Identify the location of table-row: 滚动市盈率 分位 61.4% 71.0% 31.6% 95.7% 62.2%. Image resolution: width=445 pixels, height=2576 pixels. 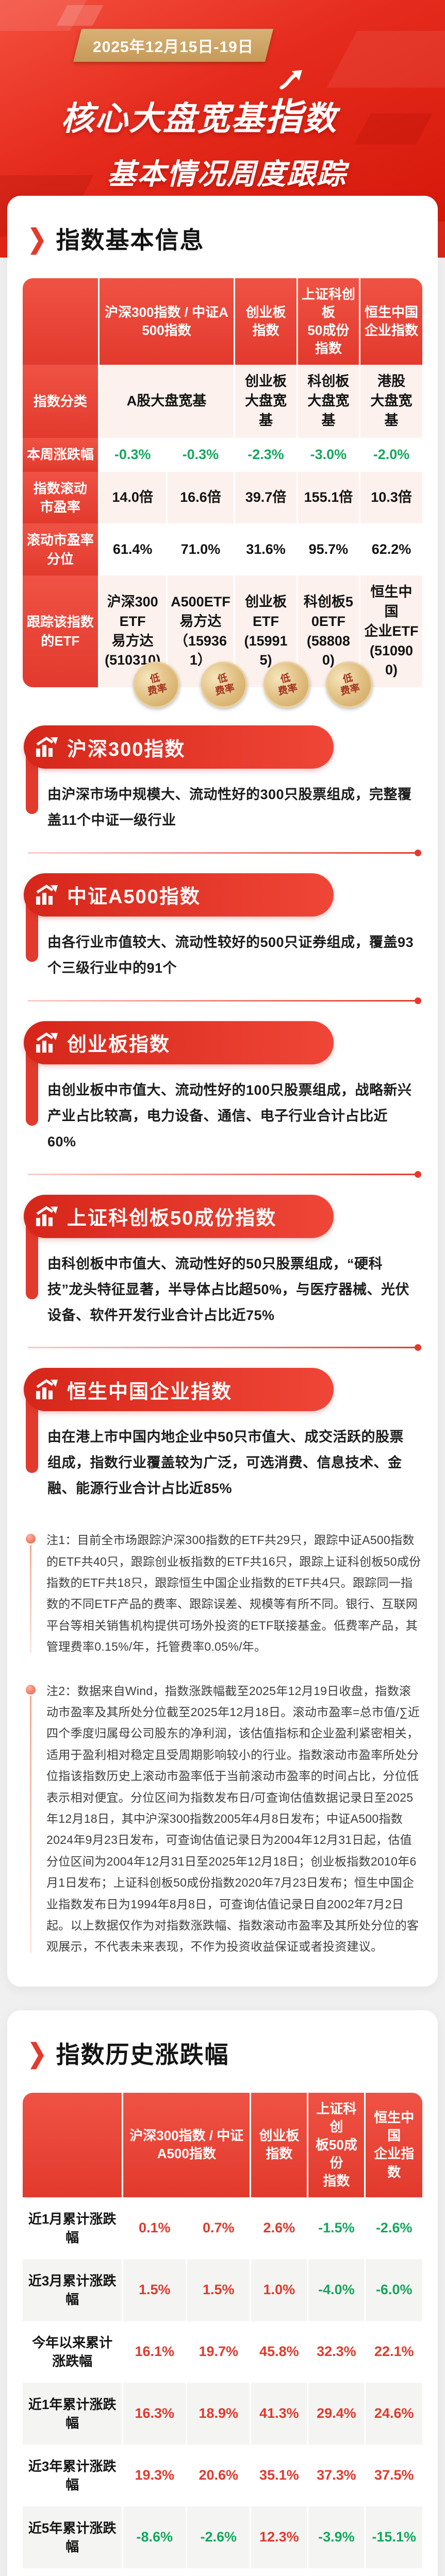
(223, 549).